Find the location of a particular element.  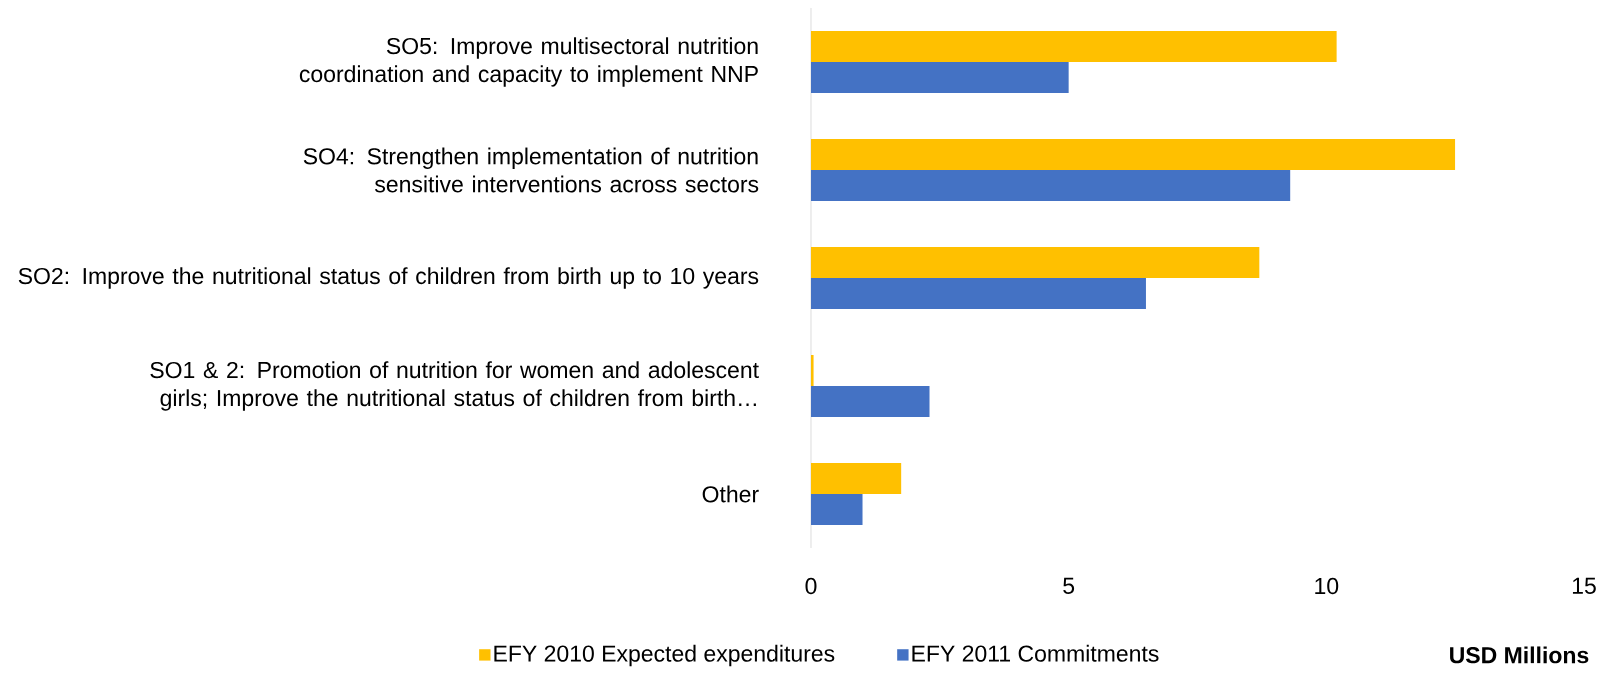

legend-label: EFY 2010 Expected expenditures is located at coordinates (664, 655).